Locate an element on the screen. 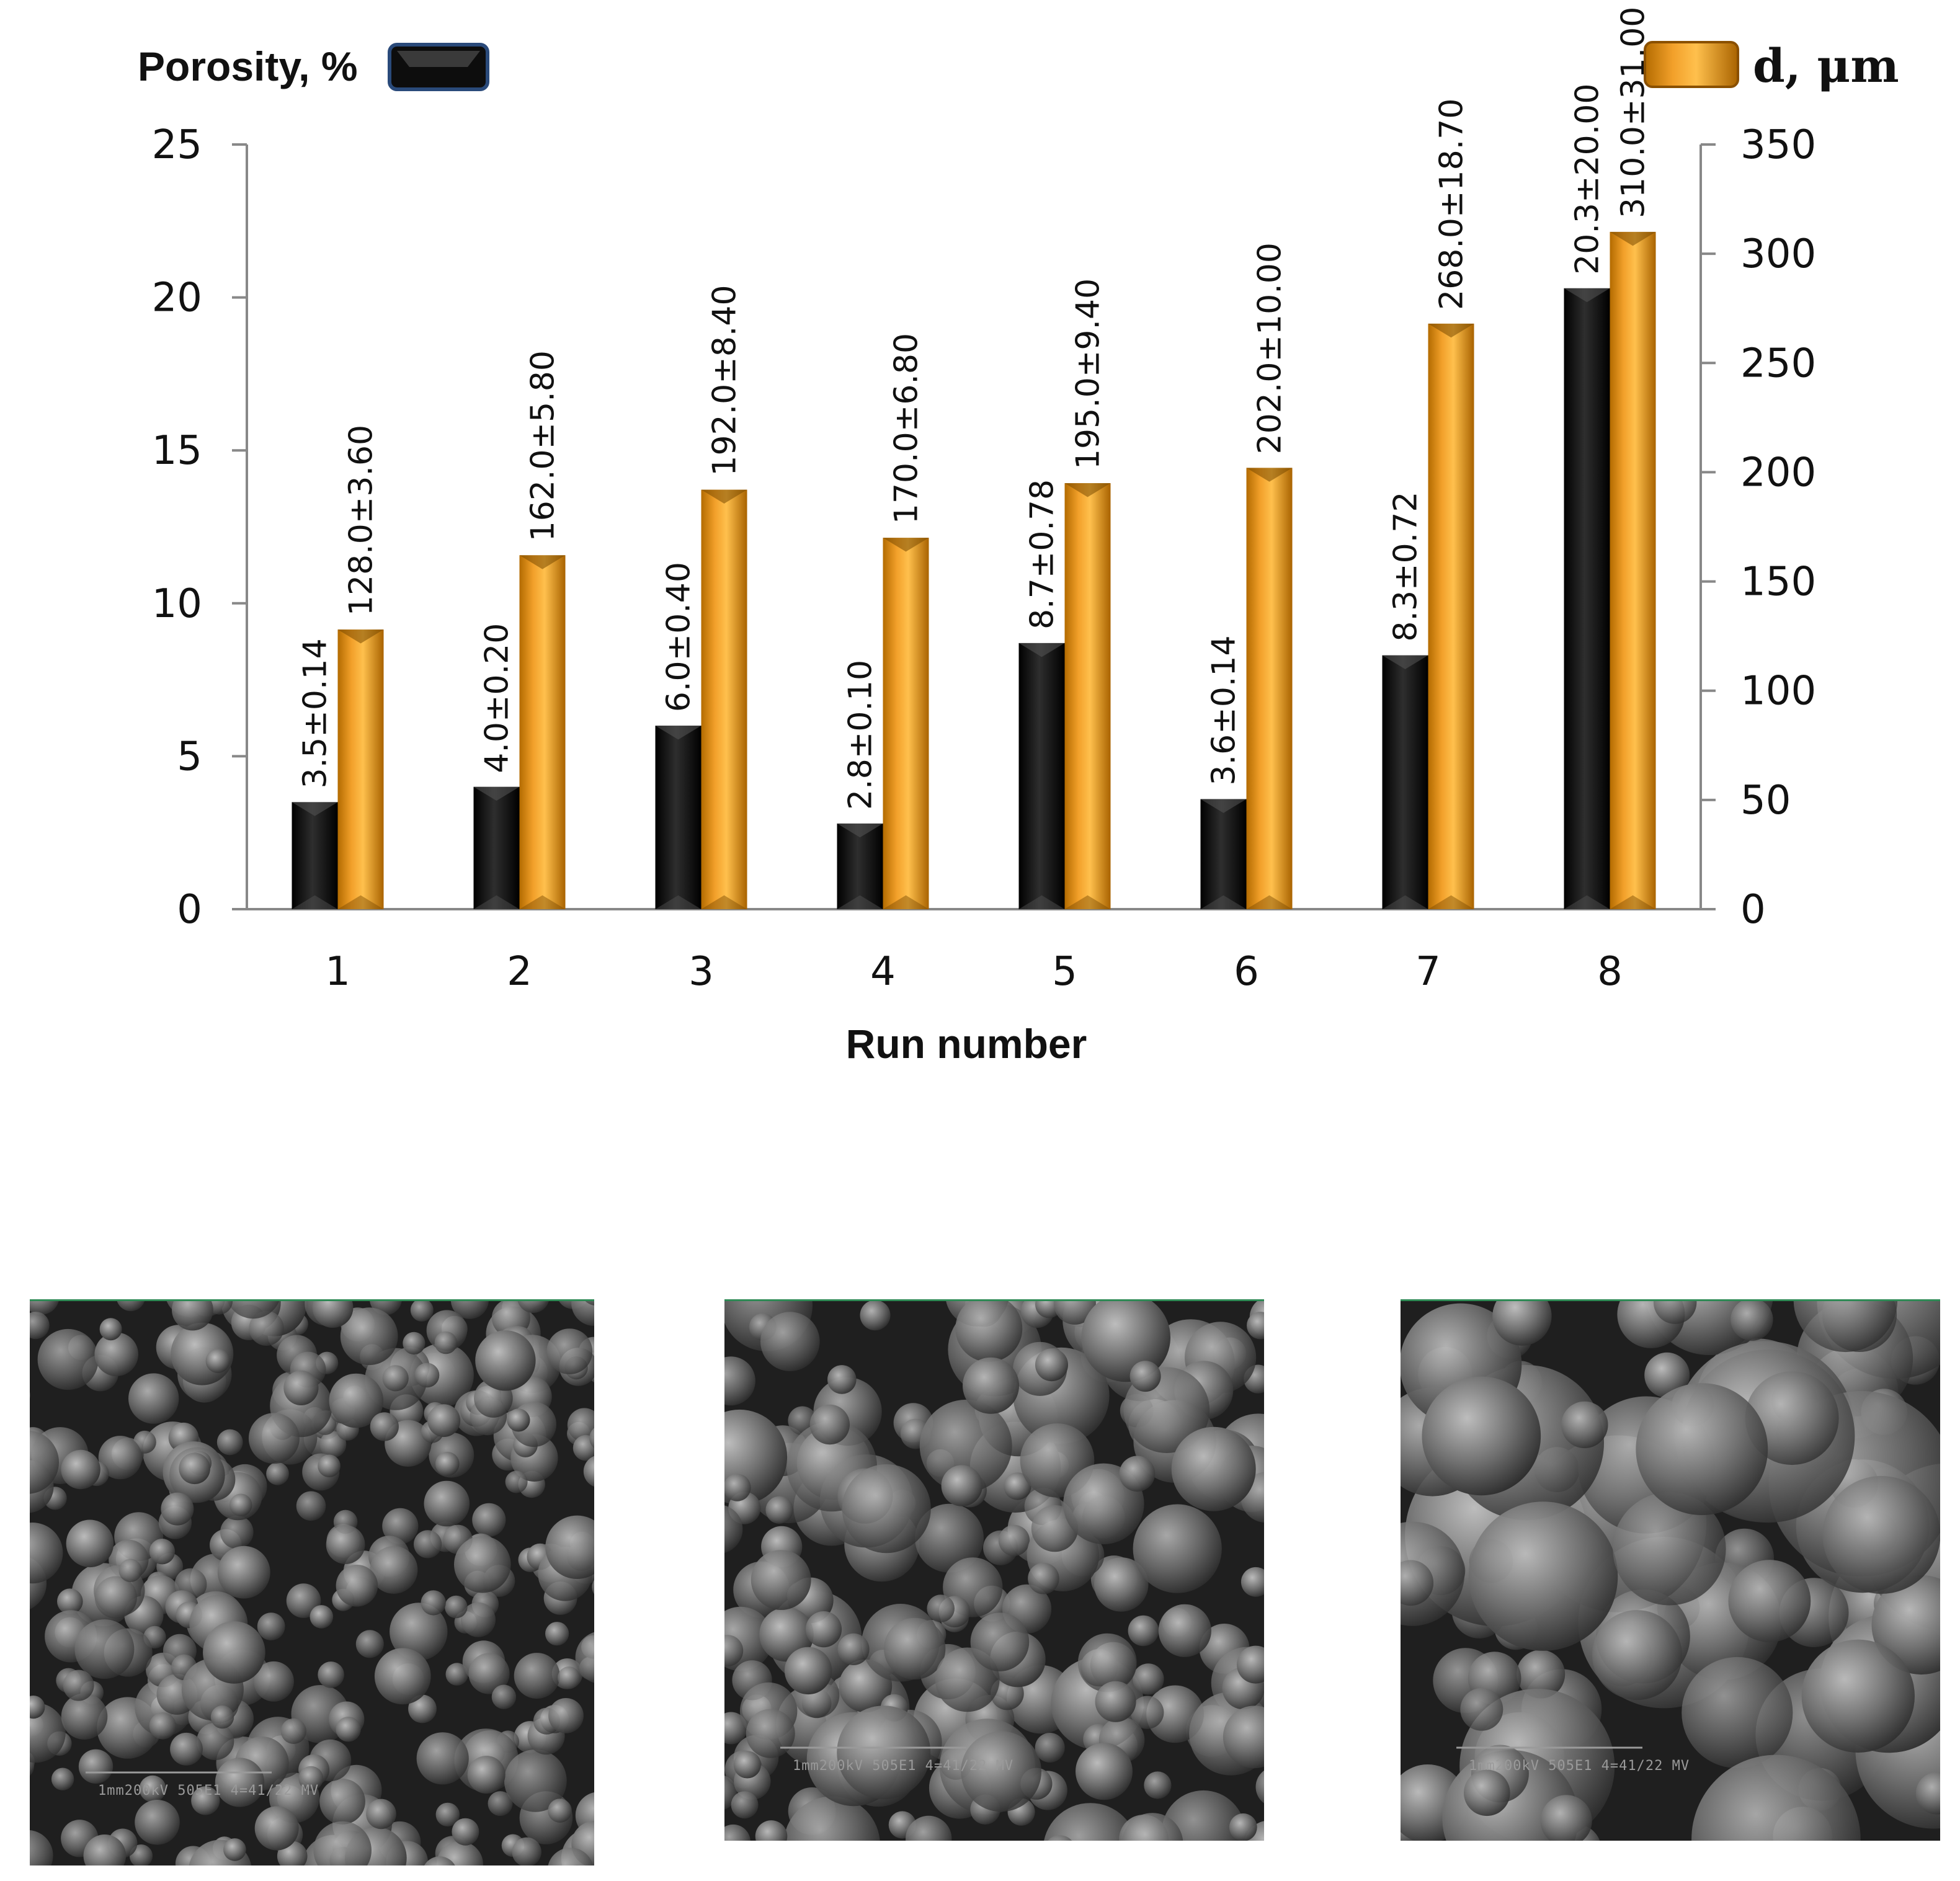 The width and height of the screenshot is (1960, 1881). data-label-porosity-6: 3.6±0.14 is located at coordinates (1224, 710).